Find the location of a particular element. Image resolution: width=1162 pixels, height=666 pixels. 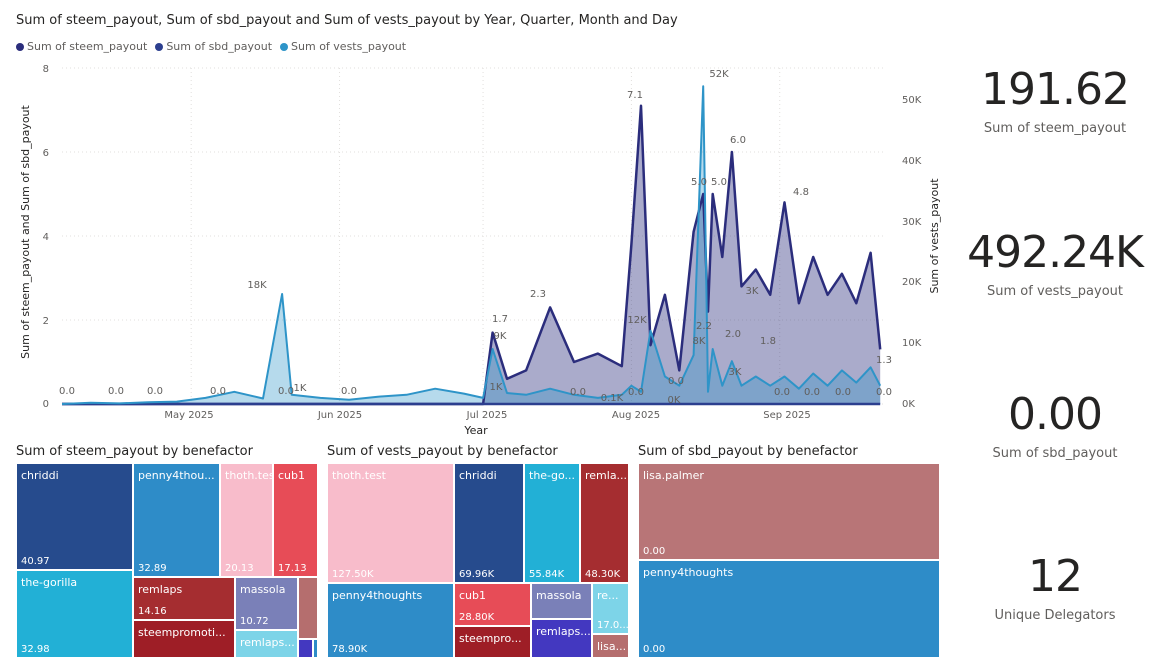

legend-item-steem: Sum of steem_payout is located at coordinates (81, 46).